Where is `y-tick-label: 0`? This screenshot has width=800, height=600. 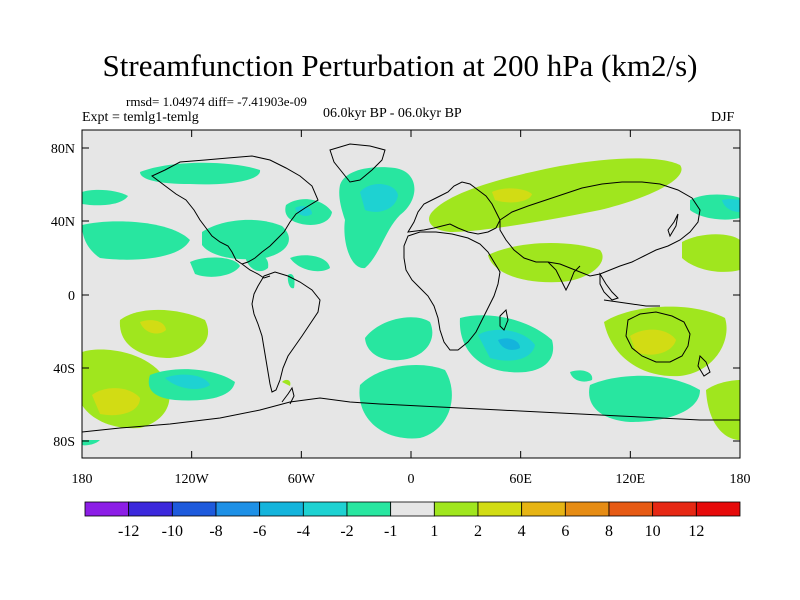 y-tick-label: 0 is located at coordinates (71, 296).